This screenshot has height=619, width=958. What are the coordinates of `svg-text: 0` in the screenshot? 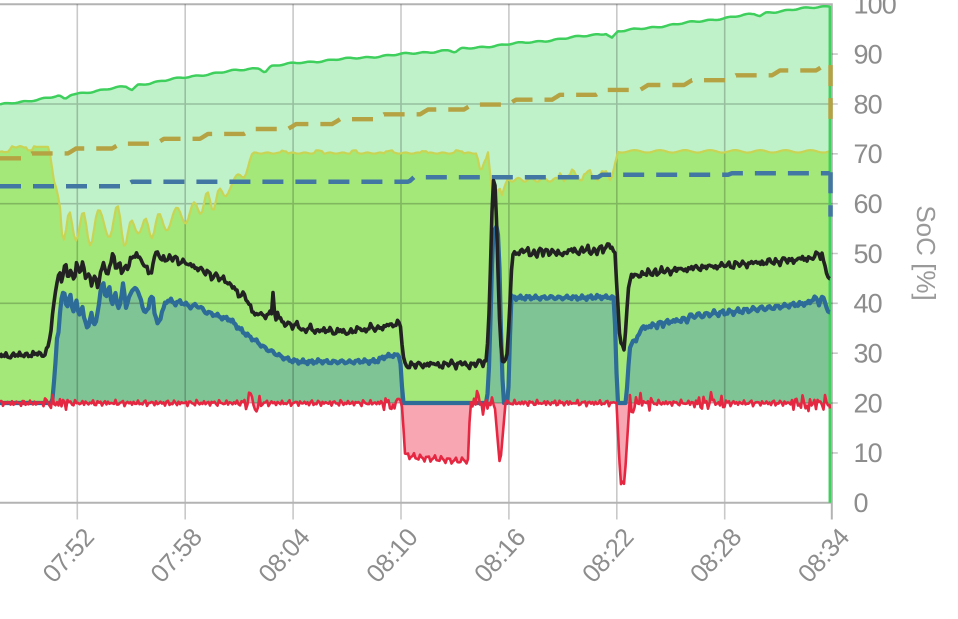 It's located at (861, 503).